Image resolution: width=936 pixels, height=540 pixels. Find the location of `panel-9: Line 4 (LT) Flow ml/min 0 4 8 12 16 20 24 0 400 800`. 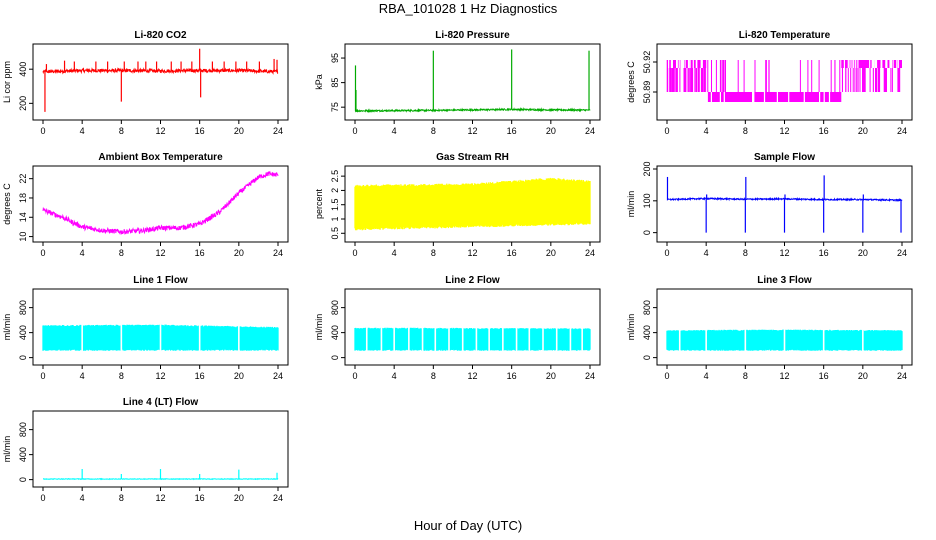

panel-9: Line 4 (LT) Flow ml/min 0 4 8 12 16 20 24 0 400 800 is located at coordinates (145, 450).